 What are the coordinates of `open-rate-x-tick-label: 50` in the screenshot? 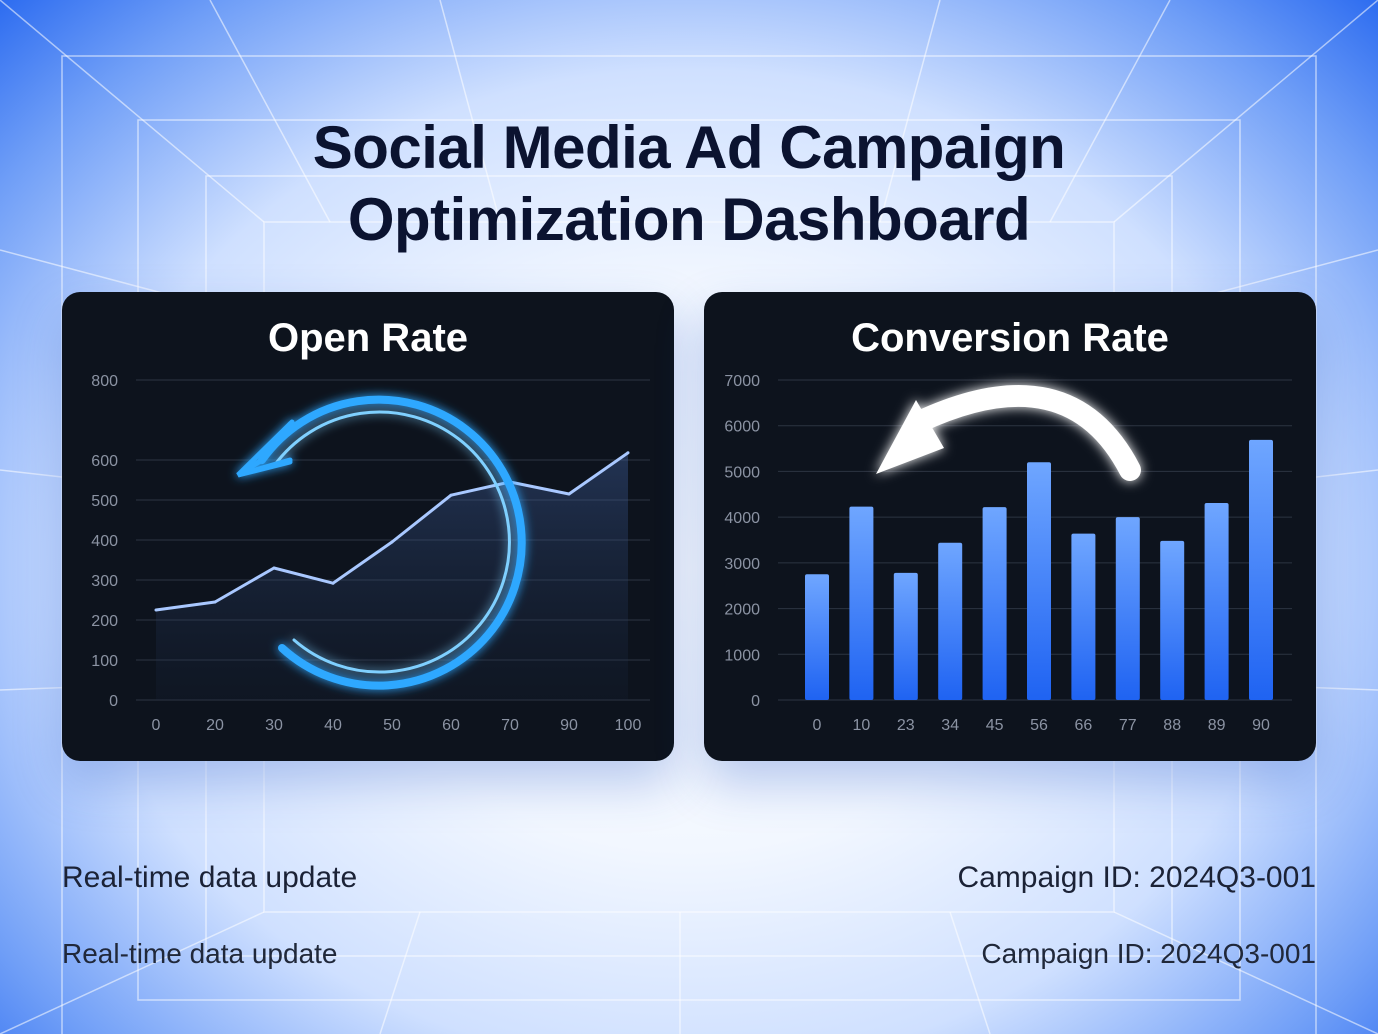 It's located at (392, 725).